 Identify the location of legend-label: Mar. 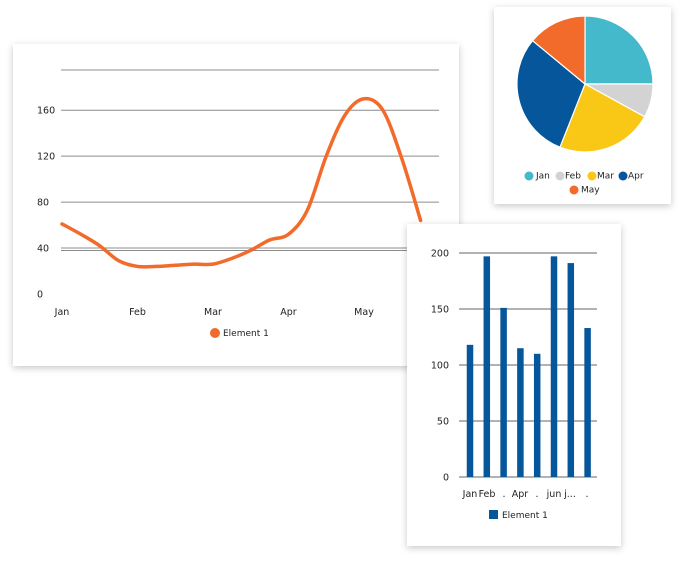
(605, 177).